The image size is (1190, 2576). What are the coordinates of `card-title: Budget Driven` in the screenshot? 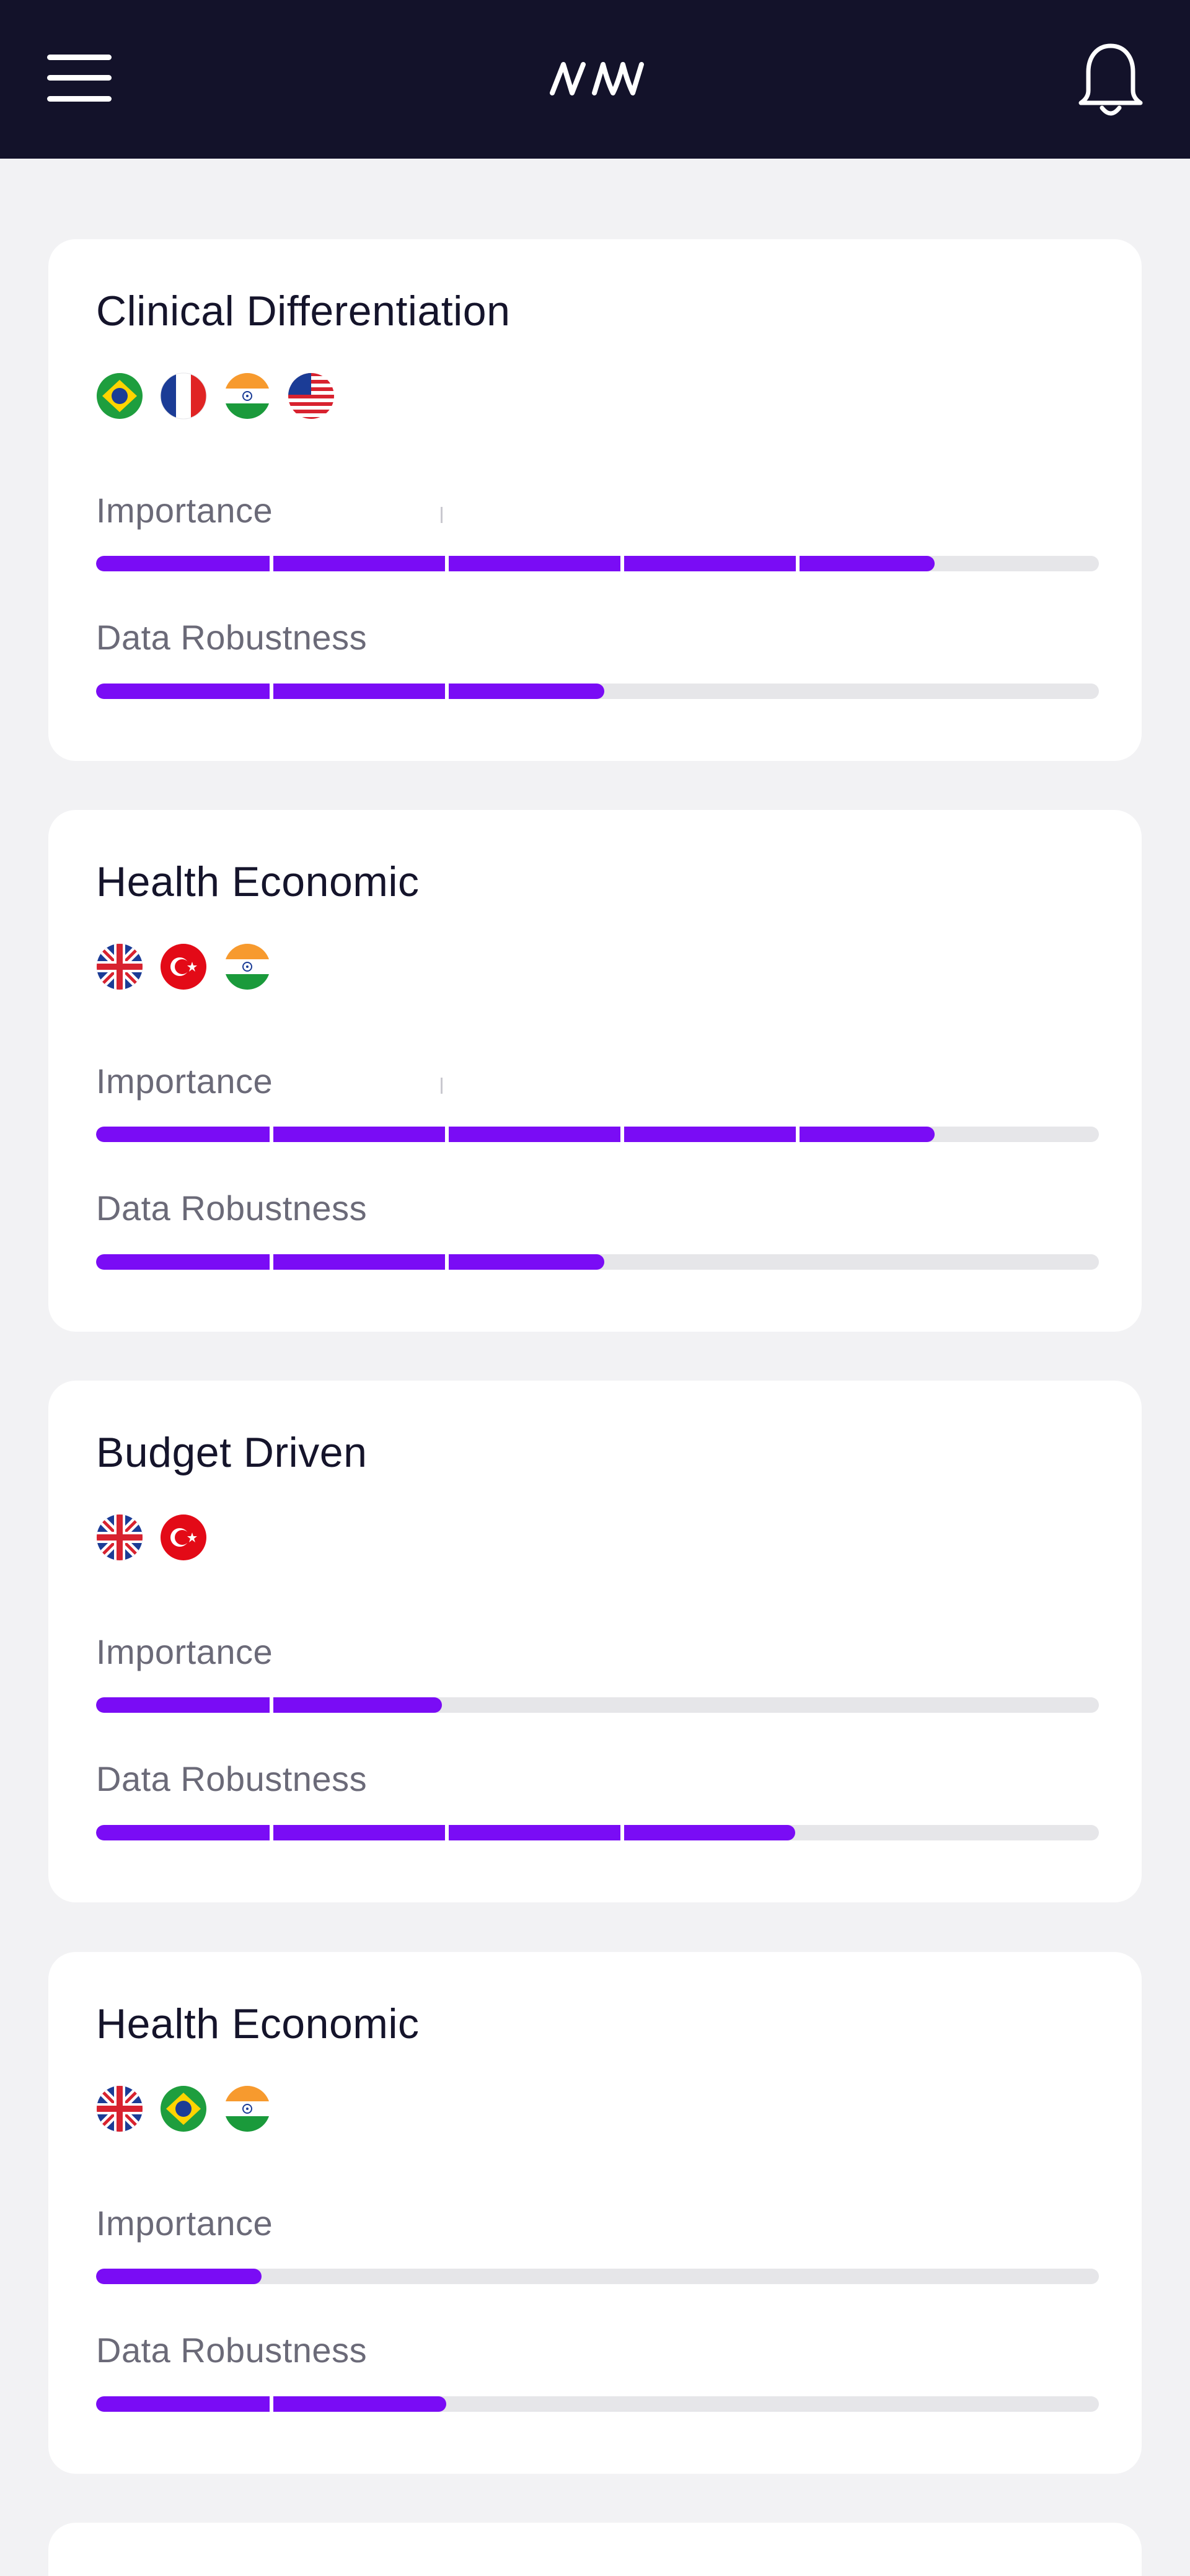 It's located at (232, 1452).